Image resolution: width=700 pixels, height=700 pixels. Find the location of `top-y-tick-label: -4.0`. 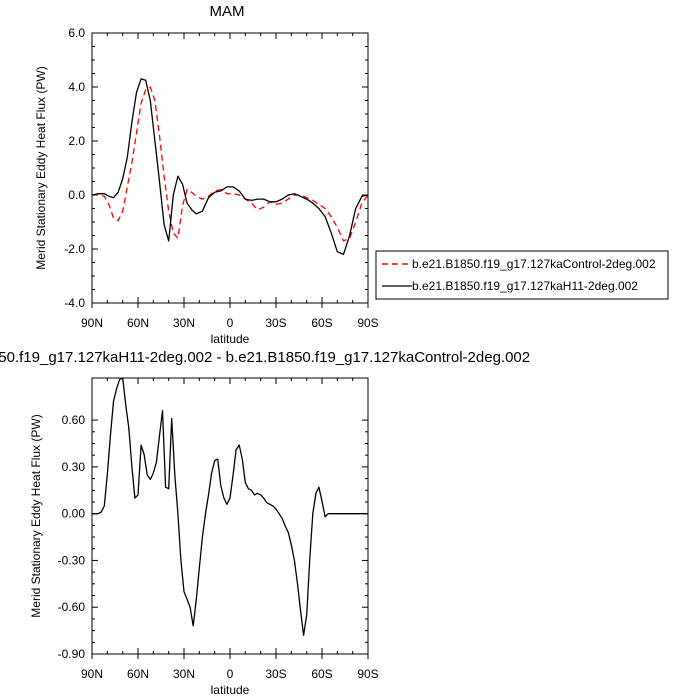

top-y-tick-label: -4.0 is located at coordinates (74, 303).